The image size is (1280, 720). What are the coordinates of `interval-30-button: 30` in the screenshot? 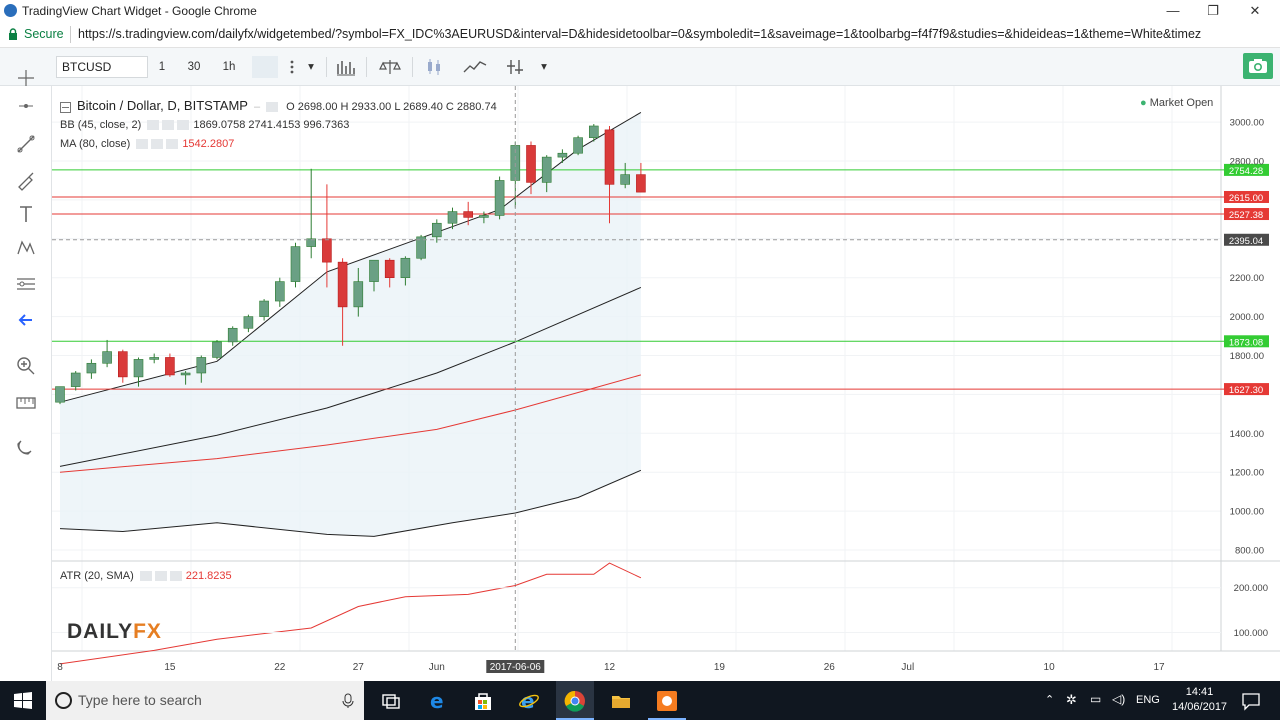 It's located at (194, 67).